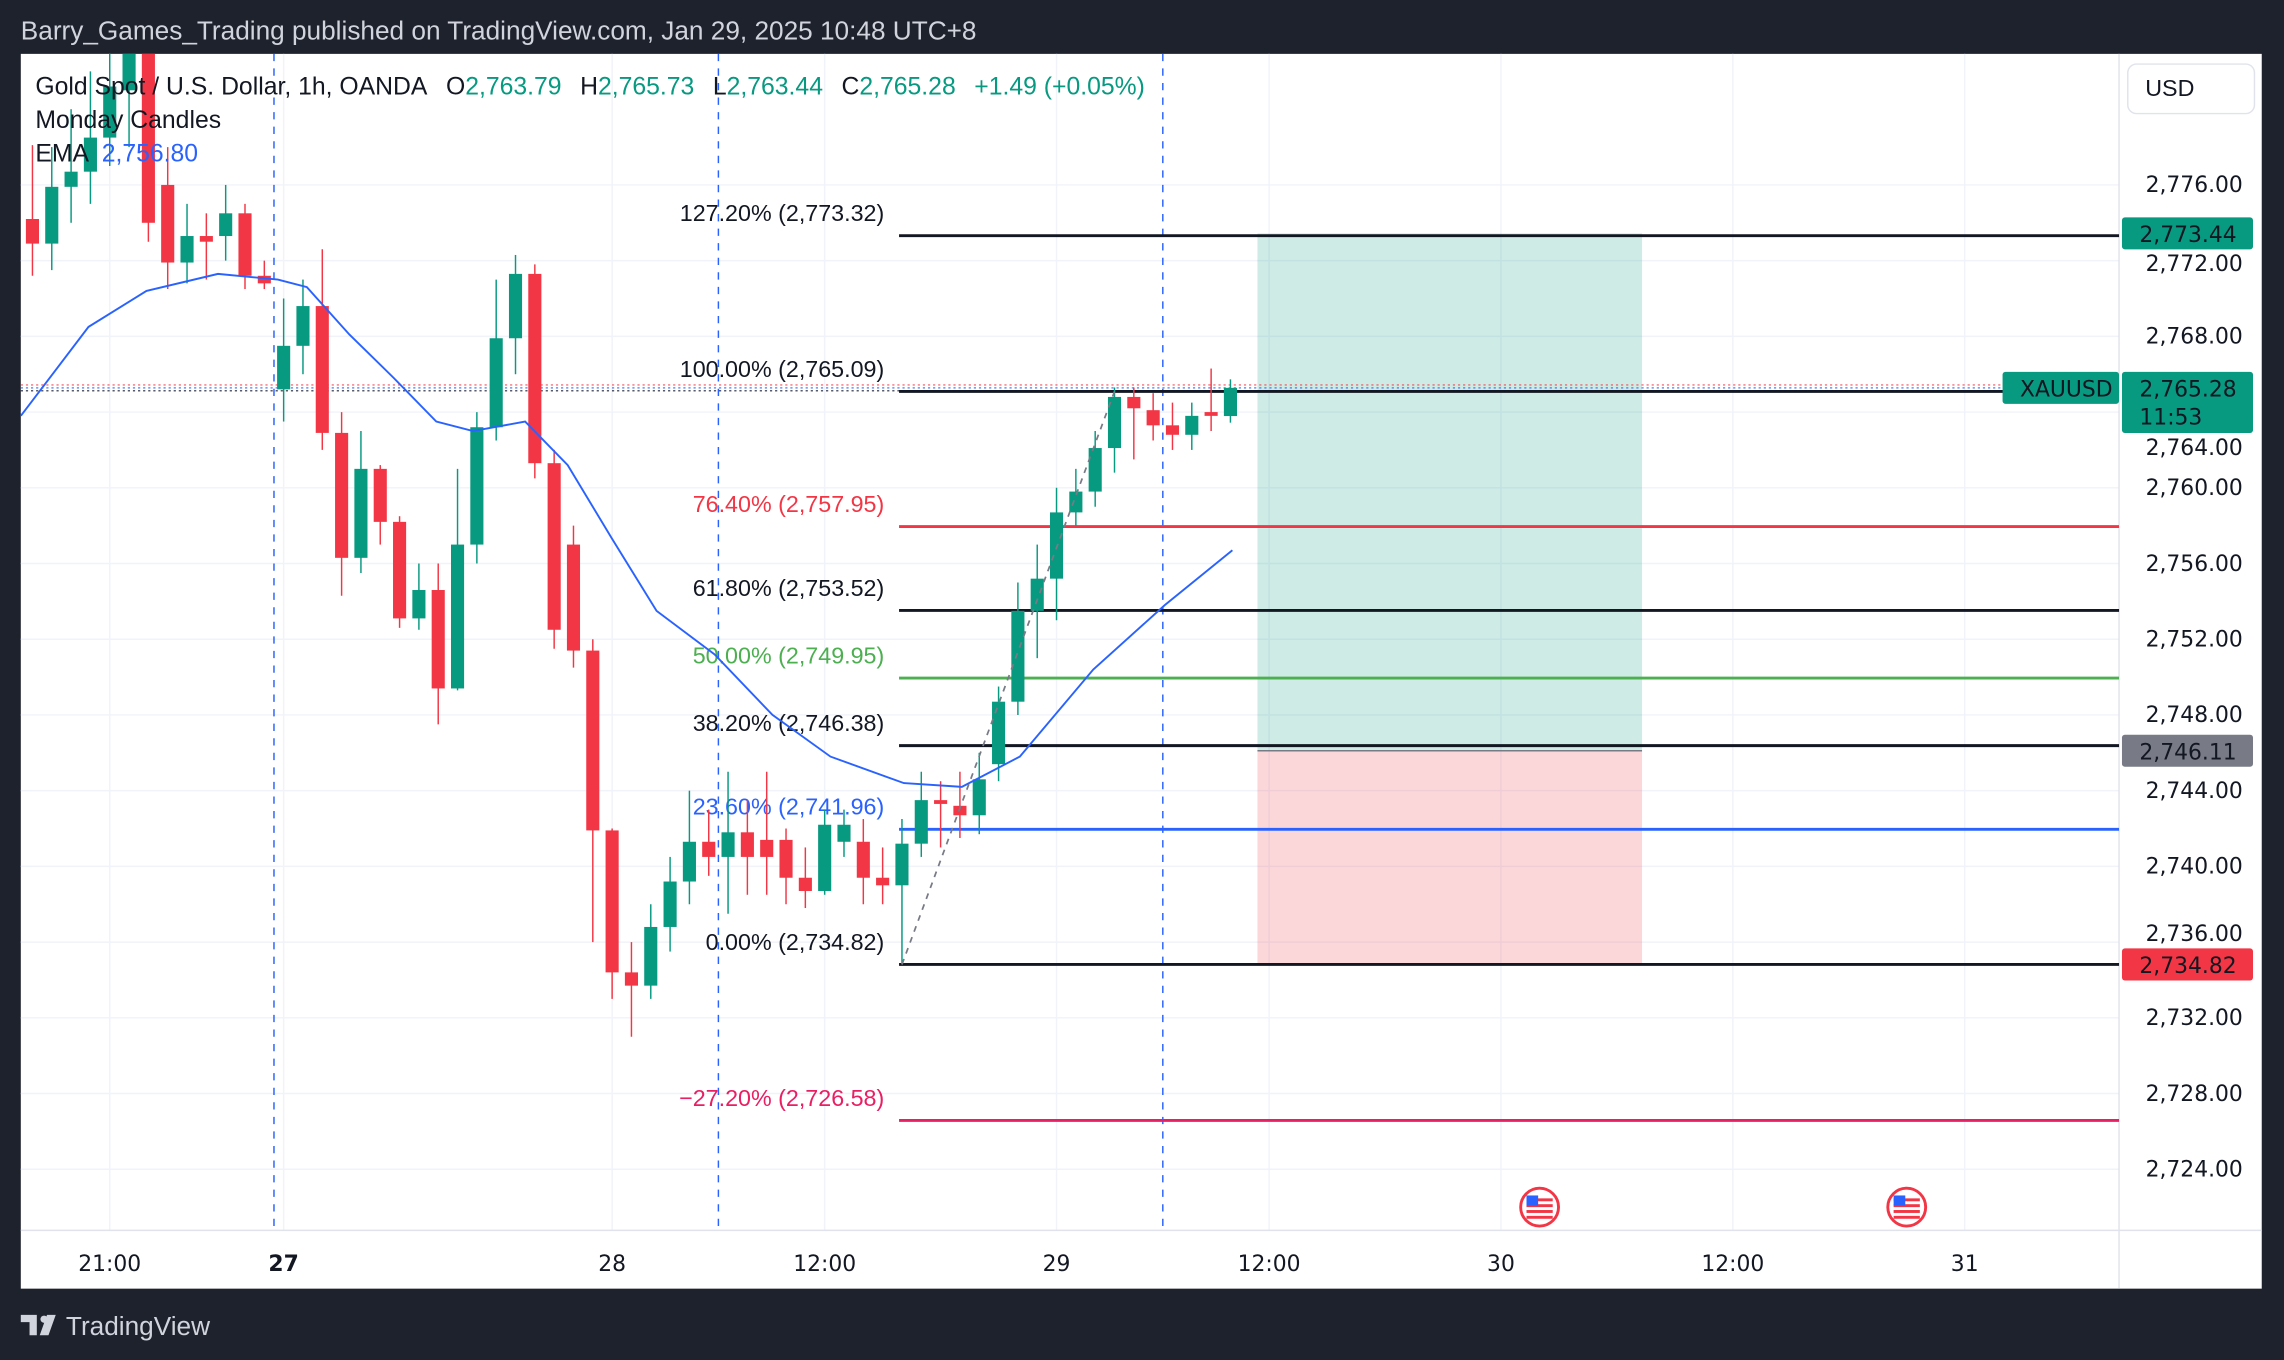 The width and height of the screenshot is (2284, 1360). I want to click on time-tick-label: 29, so click(1057, 1264).